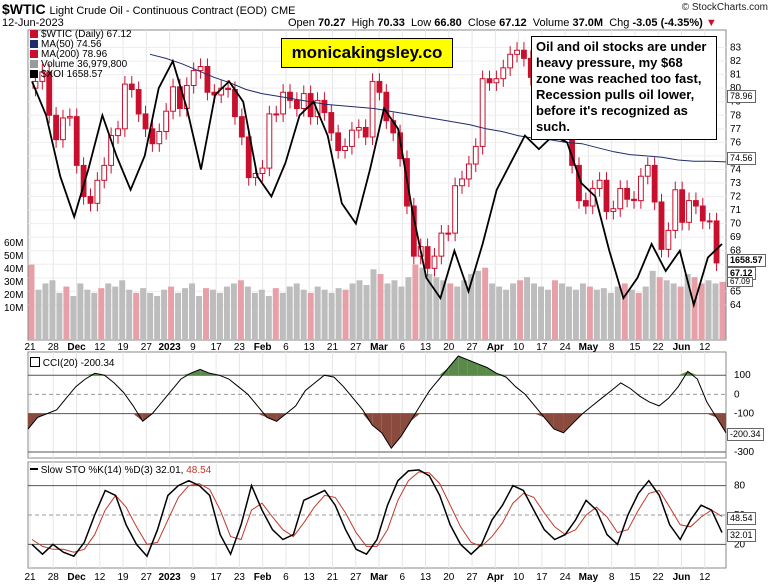 This screenshot has width=772, height=586. What do you see at coordinates (619, 23) in the screenshot?
I see `chg-label: Chg` at bounding box center [619, 23].